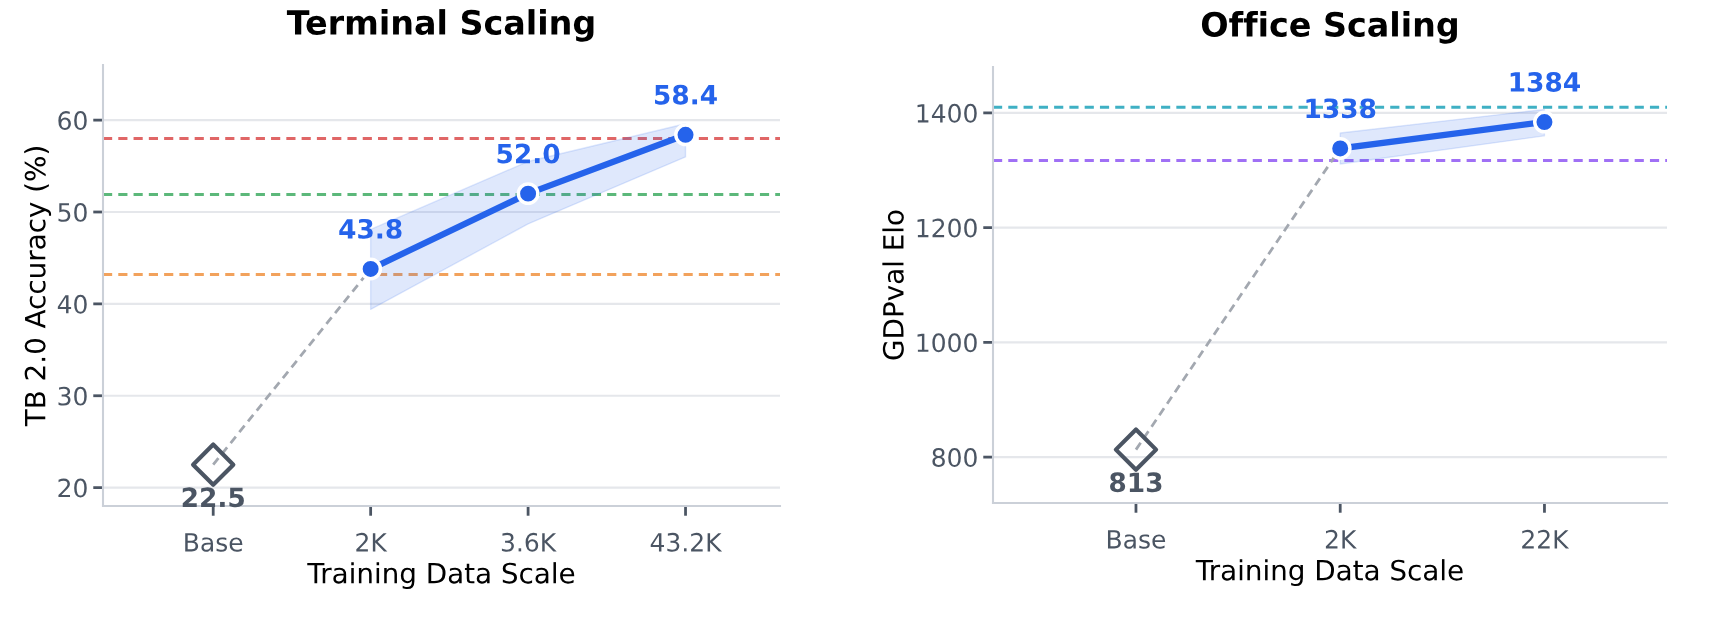 This screenshot has width=1732, height=622. Describe the element at coordinates (529, 542) in the screenshot. I see `x-tick-label: 3.6K` at that location.